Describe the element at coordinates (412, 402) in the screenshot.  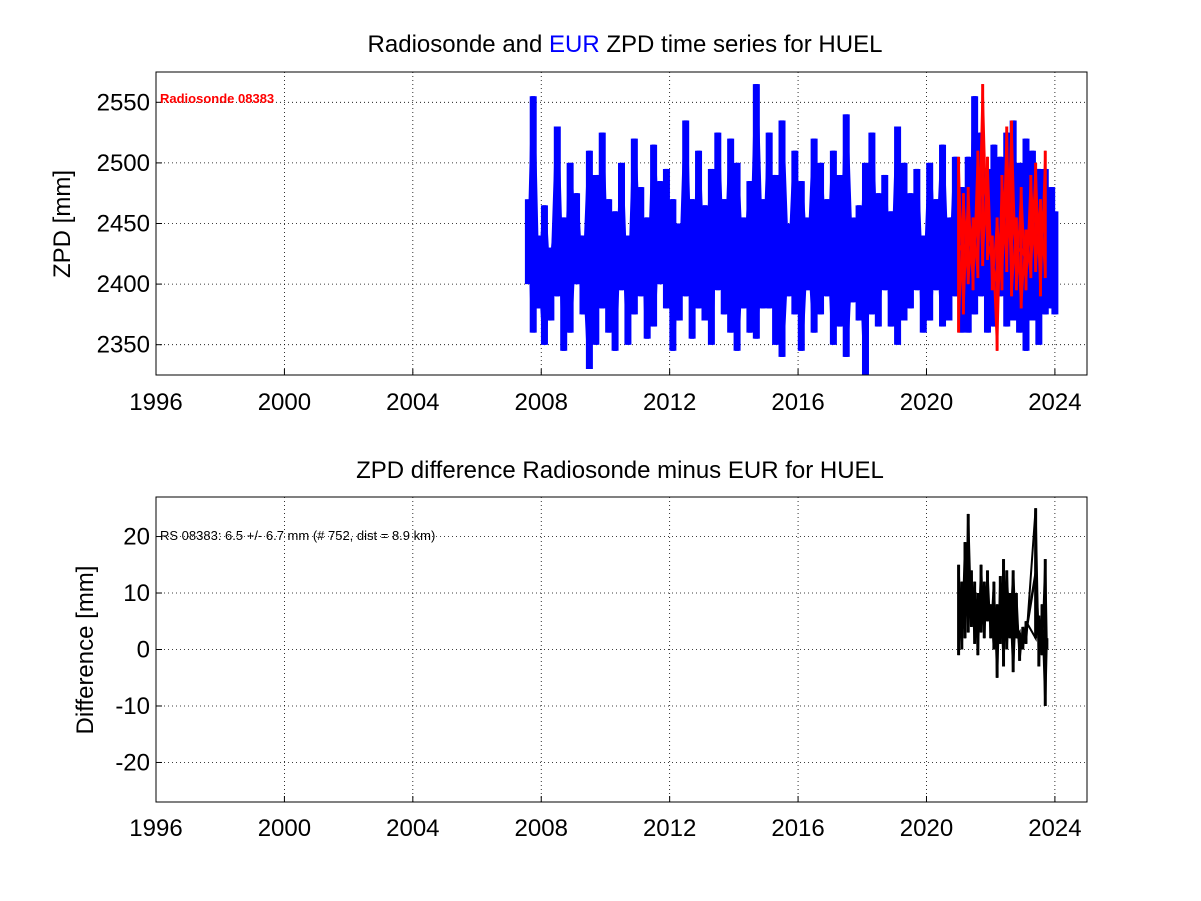
I see `x-tick-label: 2004` at that location.